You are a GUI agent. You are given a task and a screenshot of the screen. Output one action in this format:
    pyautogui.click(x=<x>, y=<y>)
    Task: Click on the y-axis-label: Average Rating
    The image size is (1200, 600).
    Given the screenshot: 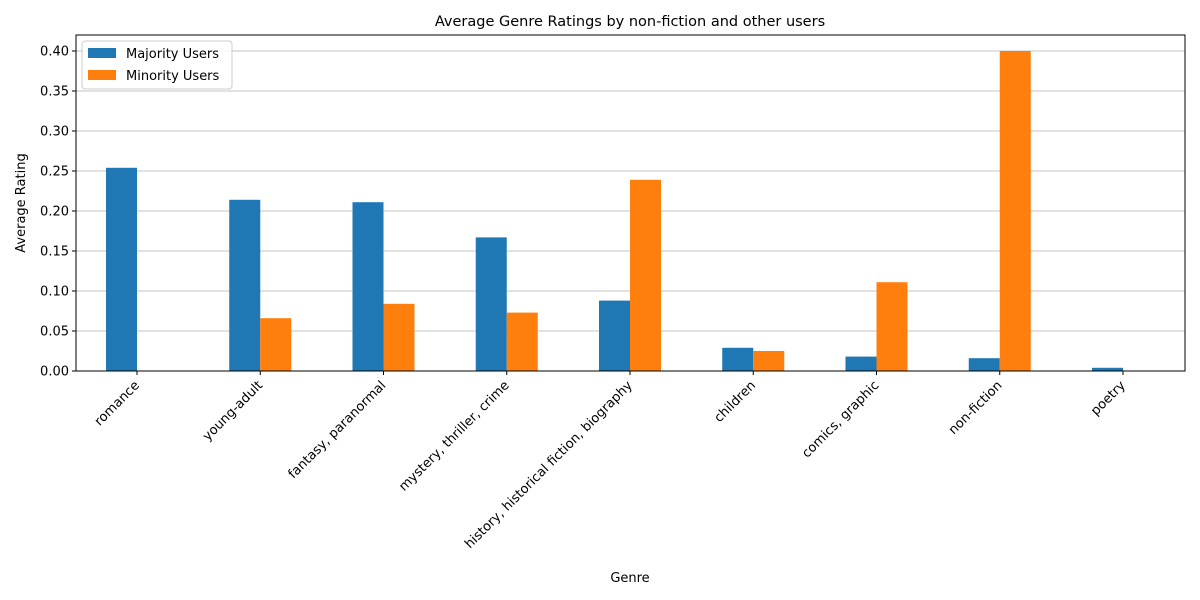 What is the action you would take?
    pyautogui.click(x=21, y=202)
    